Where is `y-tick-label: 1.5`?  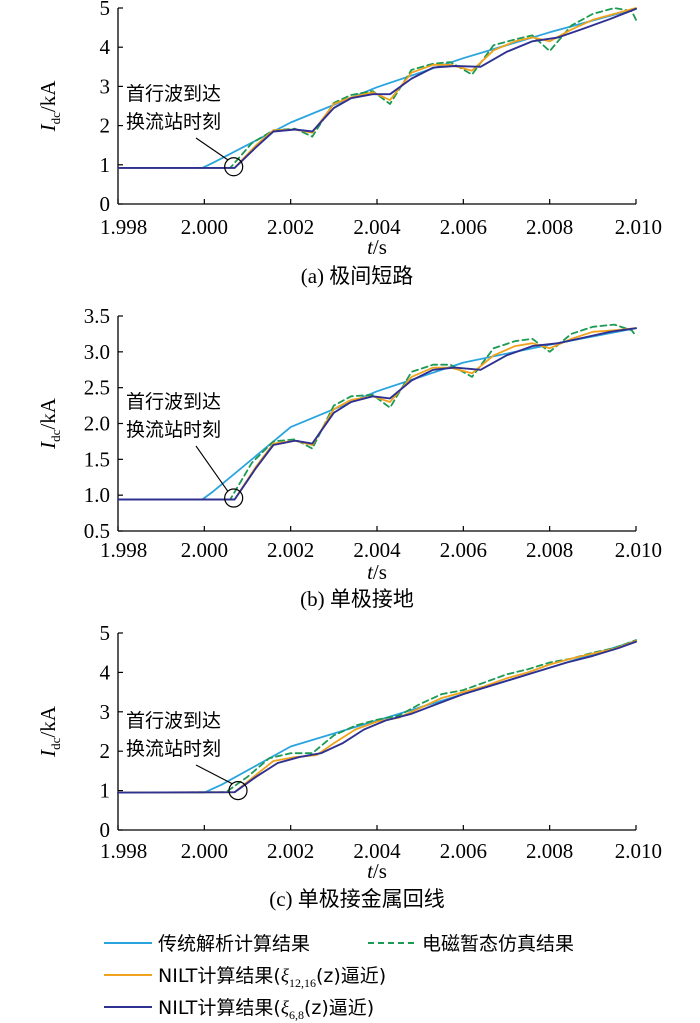
y-tick-label: 1.5 is located at coordinates (97, 459).